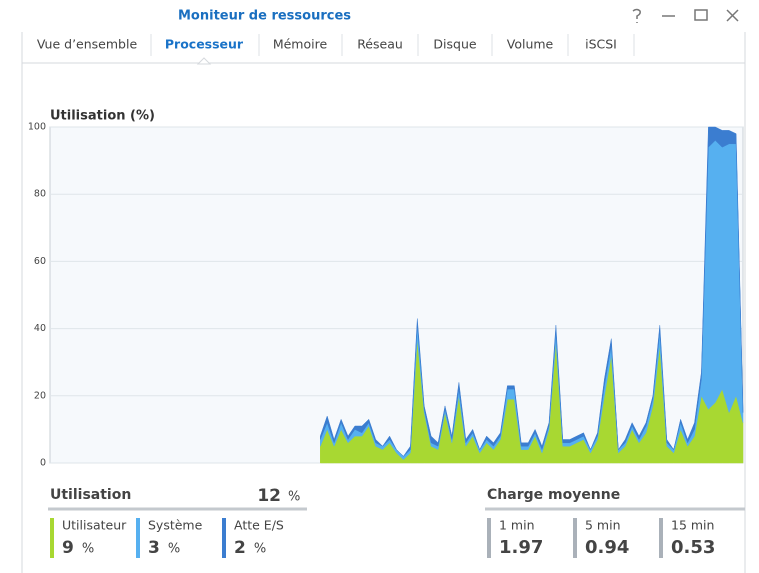 The width and height of the screenshot is (759, 573). Describe the element at coordinates (607, 547) in the screenshot. I see `load-value: 0.94` at that location.